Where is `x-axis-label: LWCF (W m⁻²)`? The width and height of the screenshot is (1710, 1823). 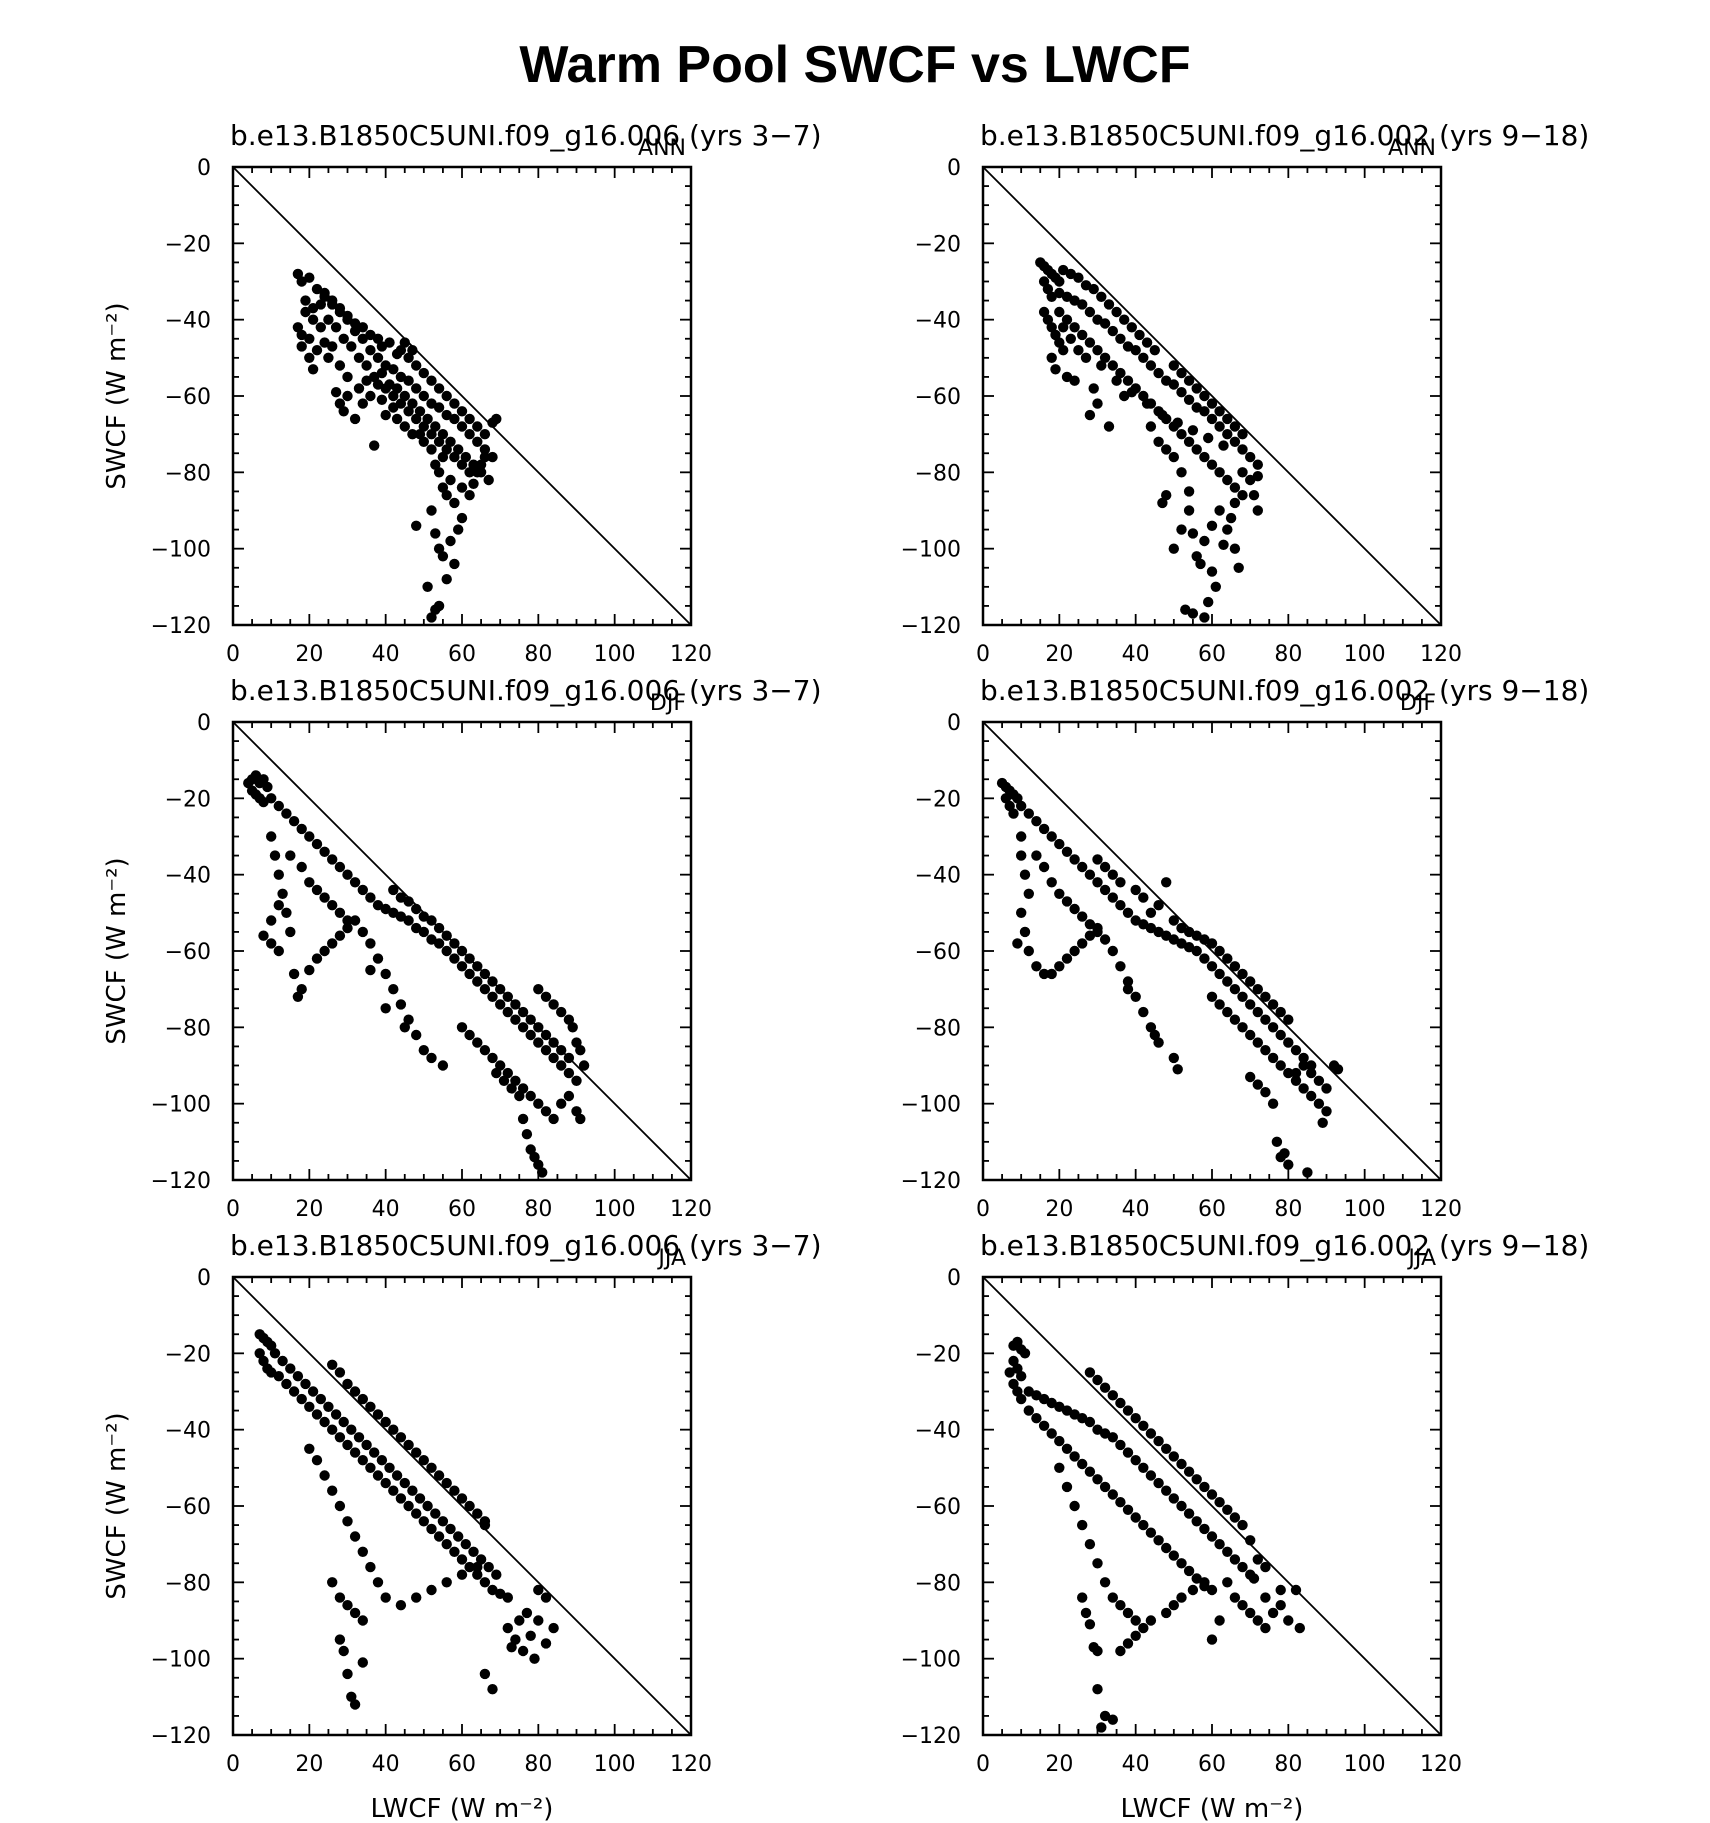
x-axis-label: LWCF (W m⁻²) is located at coordinates (1212, 1808).